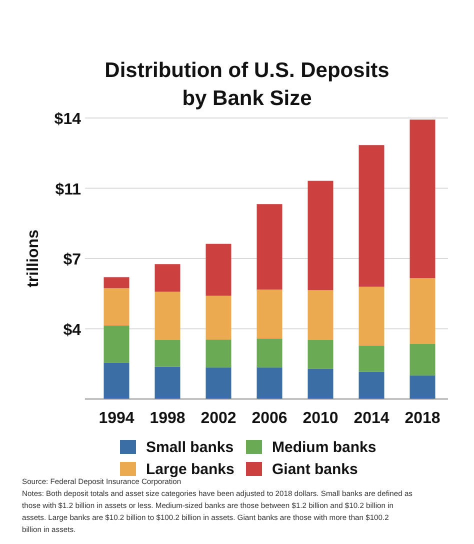 This screenshot has height=544, width=474. What do you see at coordinates (324, 447) in the screenshot?
I see `legend-label: Medium banks` at bounding box center [324, 447].